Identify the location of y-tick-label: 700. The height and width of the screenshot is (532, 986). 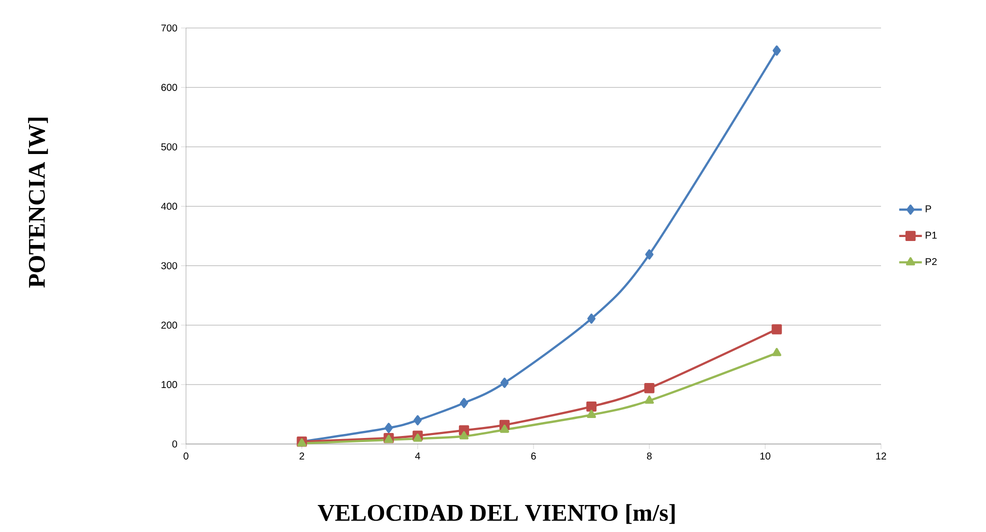
(169, 28).